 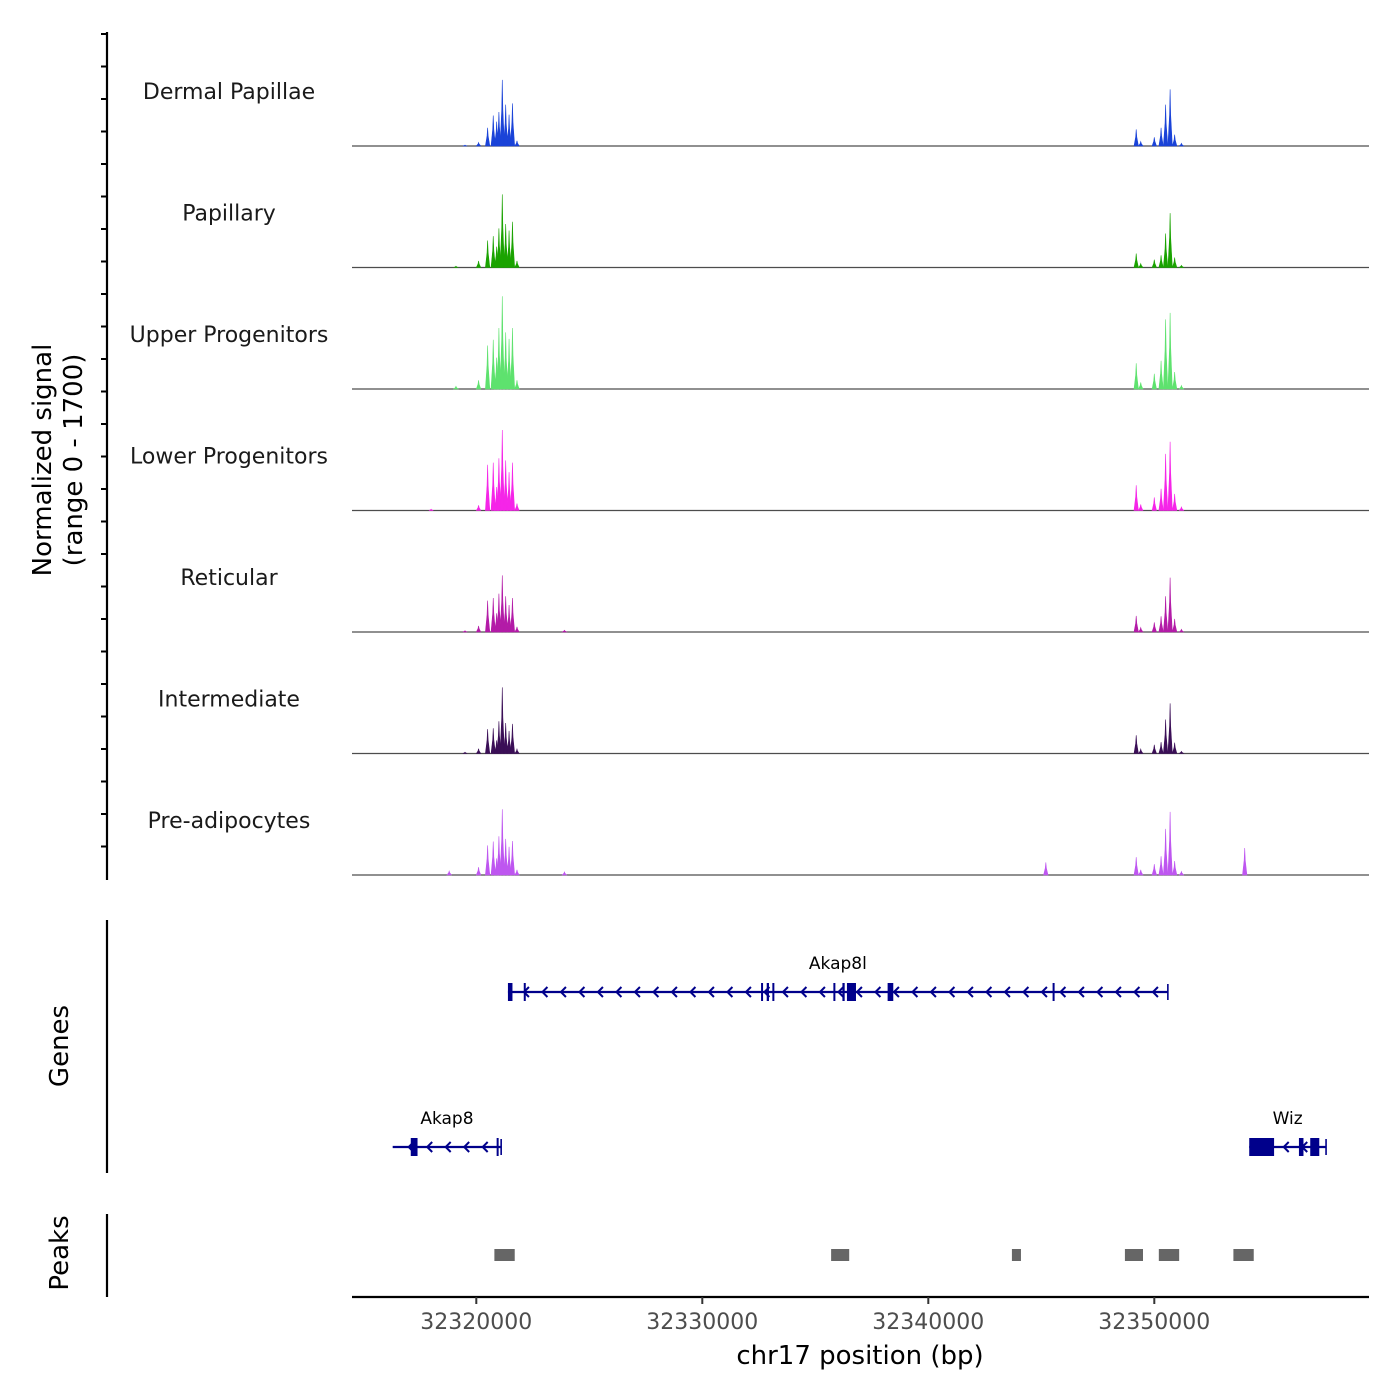 What do you see at coordinates (229, 92) in the screenshot?
I see `track-label: Dermal Papillae` at bounding box center [229, 92].